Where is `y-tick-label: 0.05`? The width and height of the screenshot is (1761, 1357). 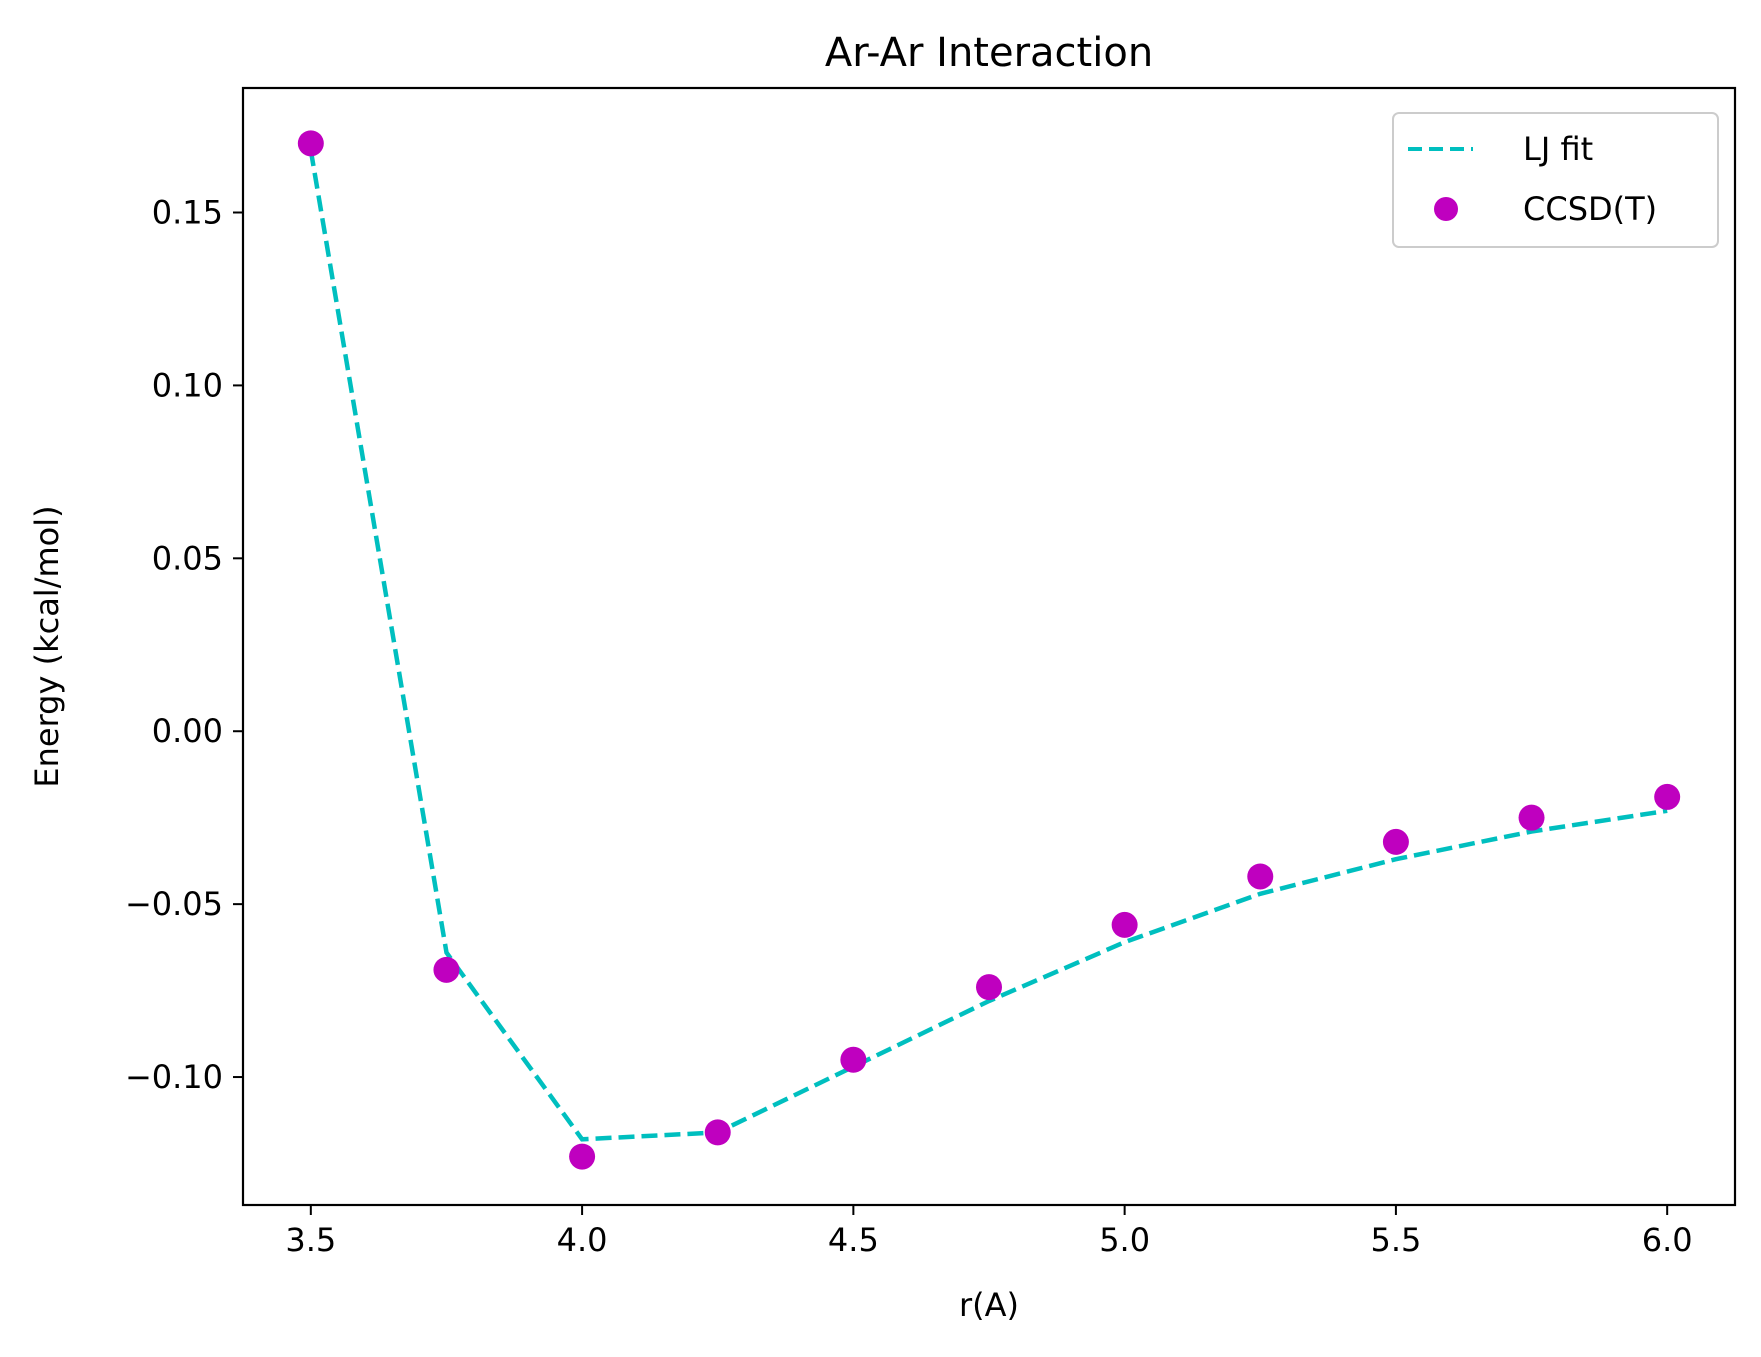
y-tick-label: 0.05 is located at coordinates (187, 558).